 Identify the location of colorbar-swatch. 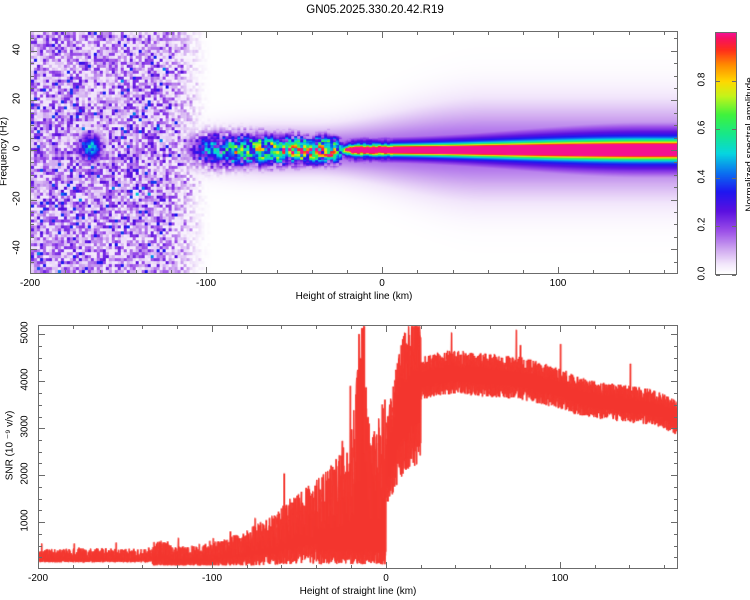
(726, 153).